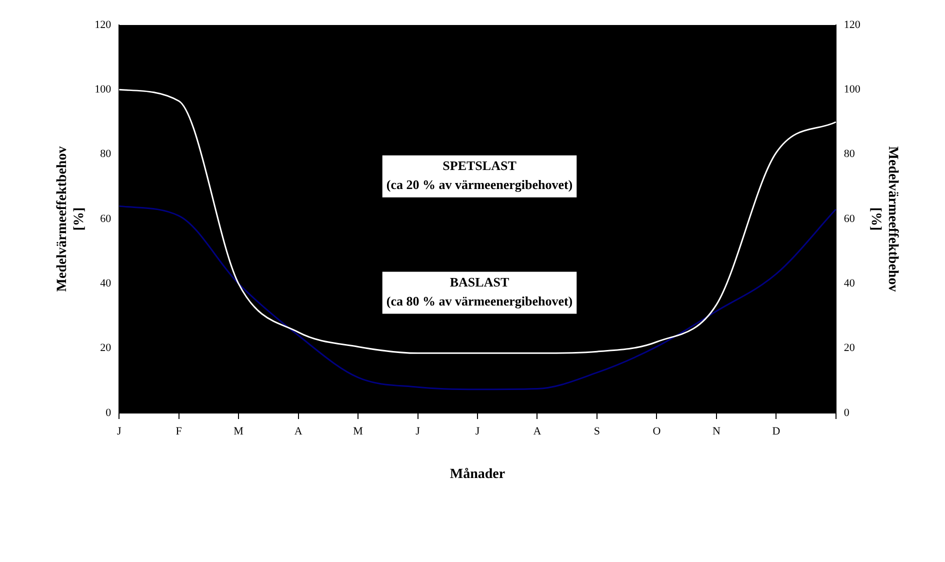  Describe the element at coordinates (852, 90) in the screenshot. I see `y2-tick-label: 100` at that location.